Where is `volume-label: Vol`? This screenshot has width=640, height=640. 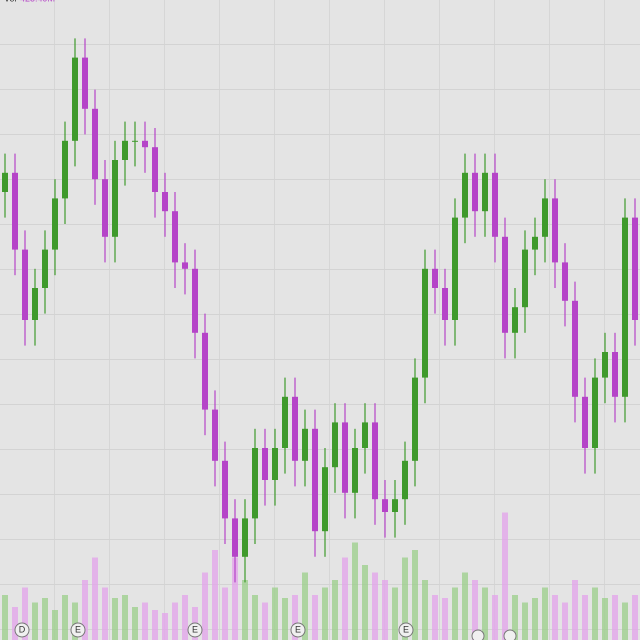
volume-label: Vol is located at coordinates (10, 1).